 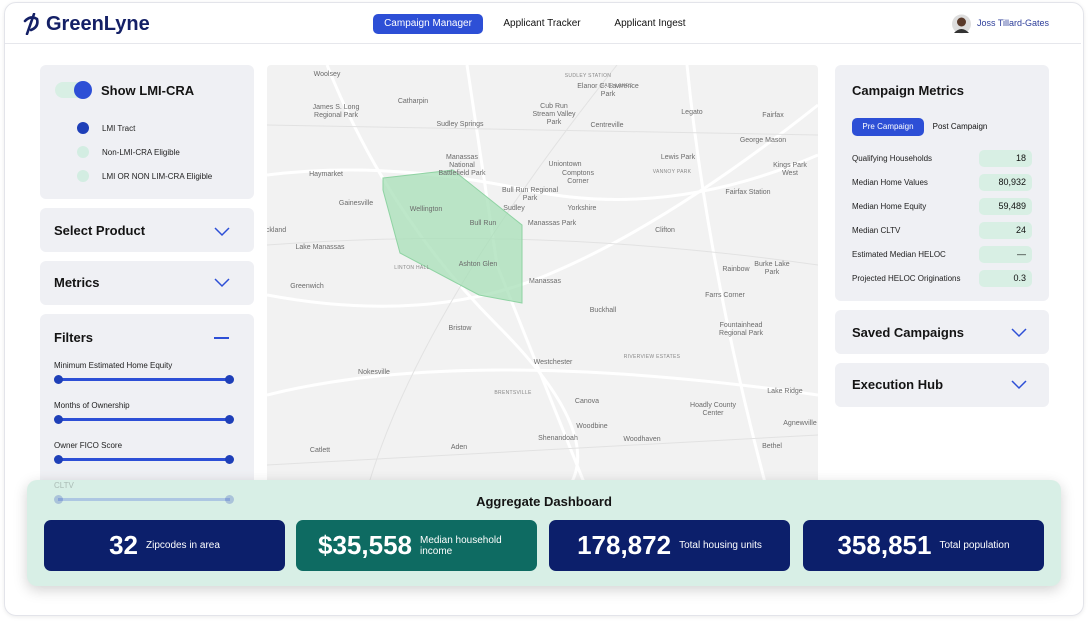 I want to click on metrics-tab: Pre Campaign, so click(x=888, y=127).